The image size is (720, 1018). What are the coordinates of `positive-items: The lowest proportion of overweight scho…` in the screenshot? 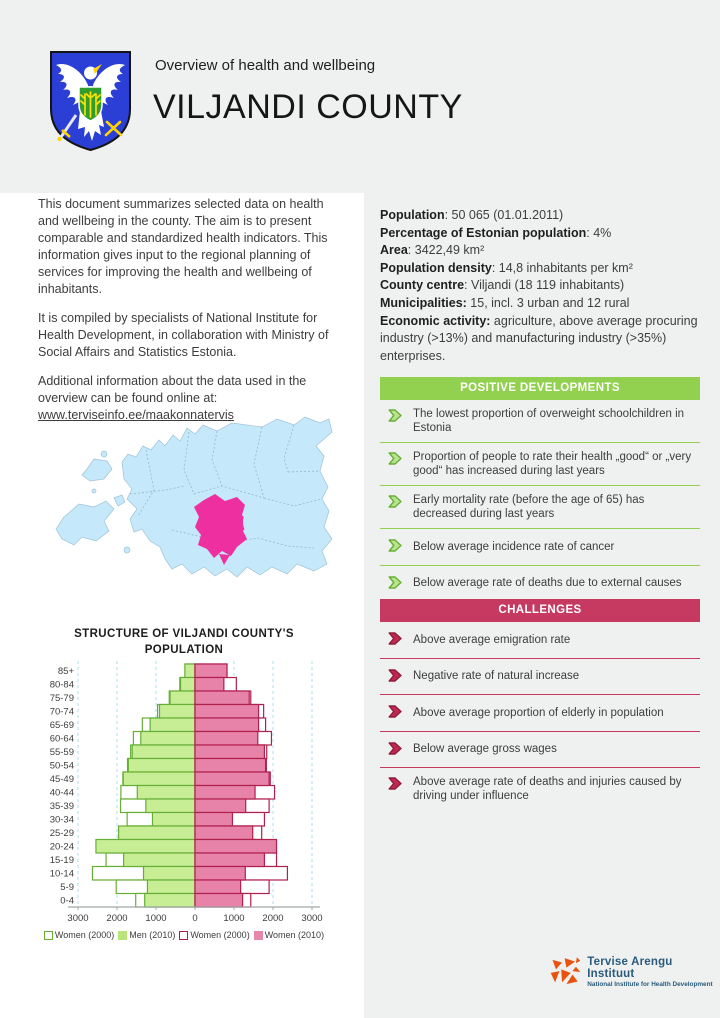 It's located at (540, 501).